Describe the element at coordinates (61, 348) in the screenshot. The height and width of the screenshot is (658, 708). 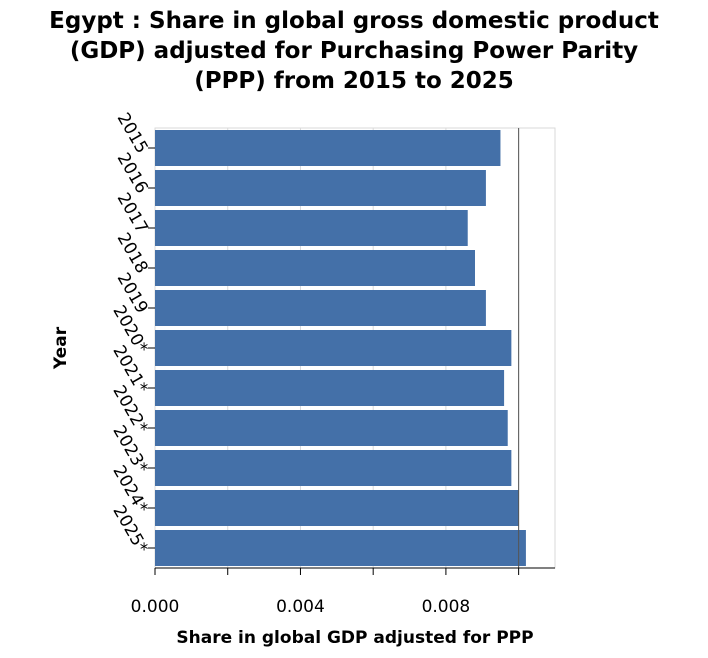
I see `y-axis-title: Year` at that location.